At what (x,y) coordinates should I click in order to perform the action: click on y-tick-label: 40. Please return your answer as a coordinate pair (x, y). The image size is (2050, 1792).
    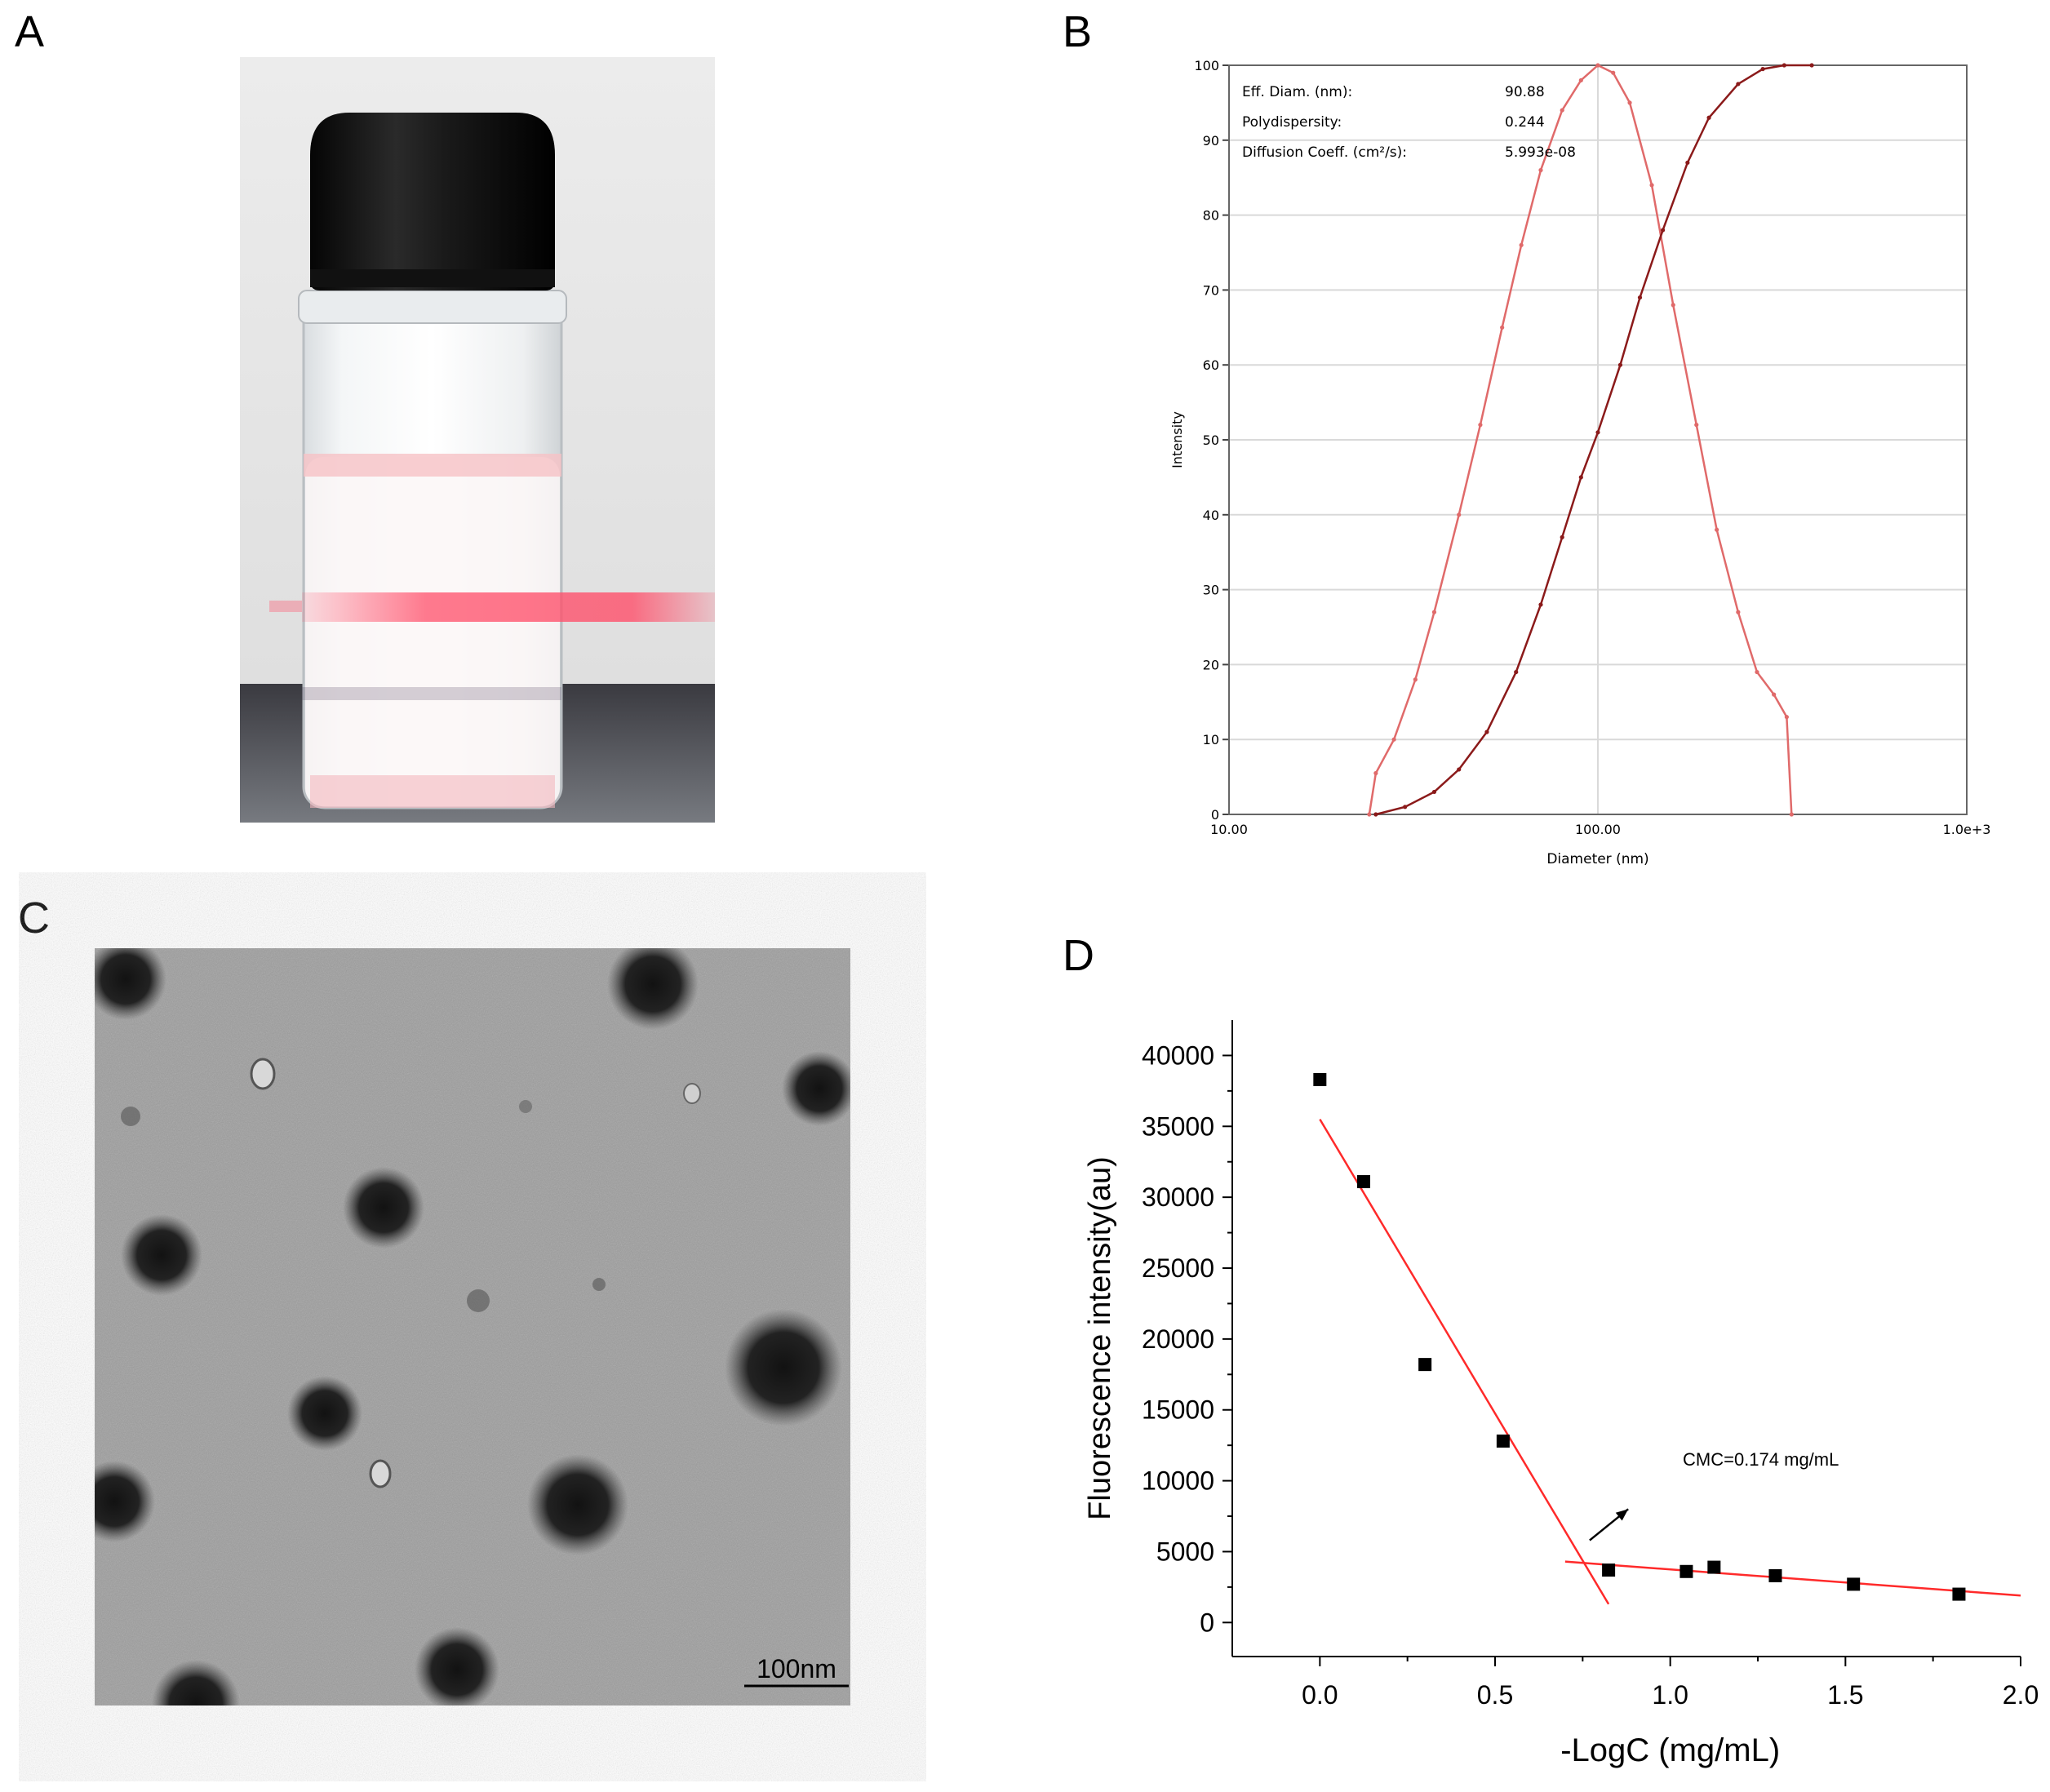
    Looking at the image, I should click on (1211, 515).